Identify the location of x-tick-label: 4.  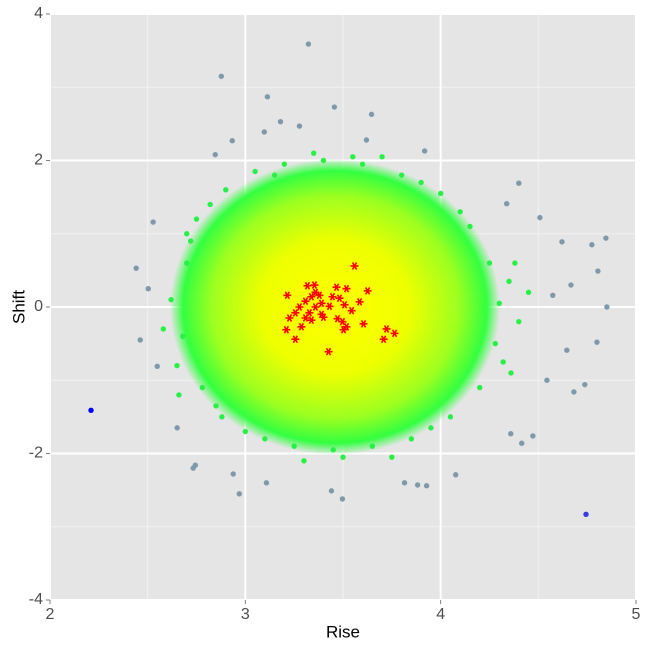
(440, 614).